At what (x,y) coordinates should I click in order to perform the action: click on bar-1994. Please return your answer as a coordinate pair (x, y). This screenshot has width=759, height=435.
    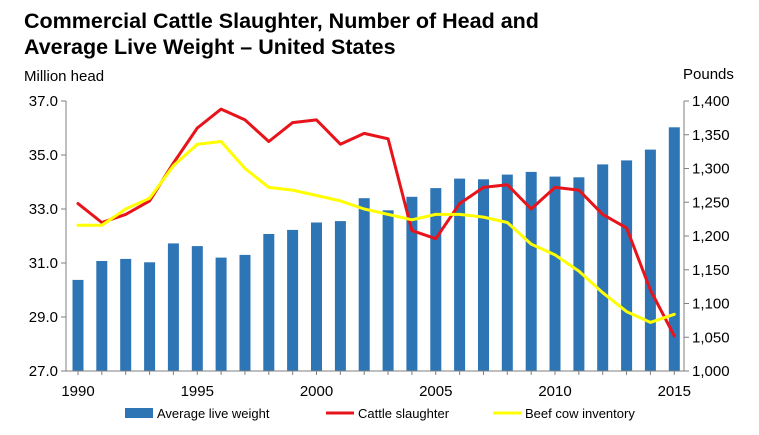
    Looking at the image, I should click on (173, 307).